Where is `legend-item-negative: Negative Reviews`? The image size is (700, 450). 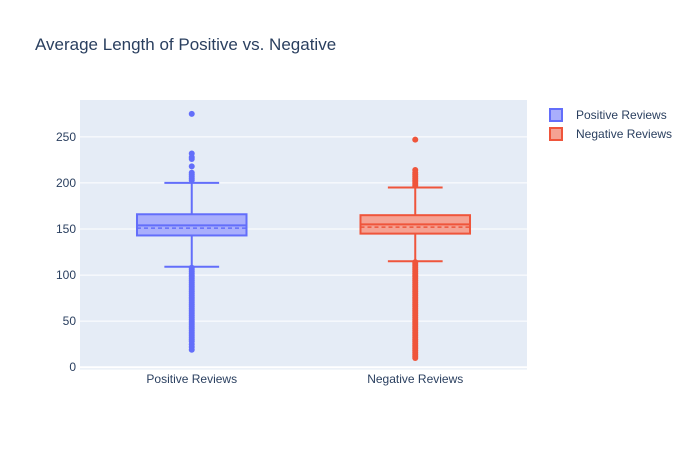 legend-item-negative: Negative Reviews is located at coordinates (610, 134).